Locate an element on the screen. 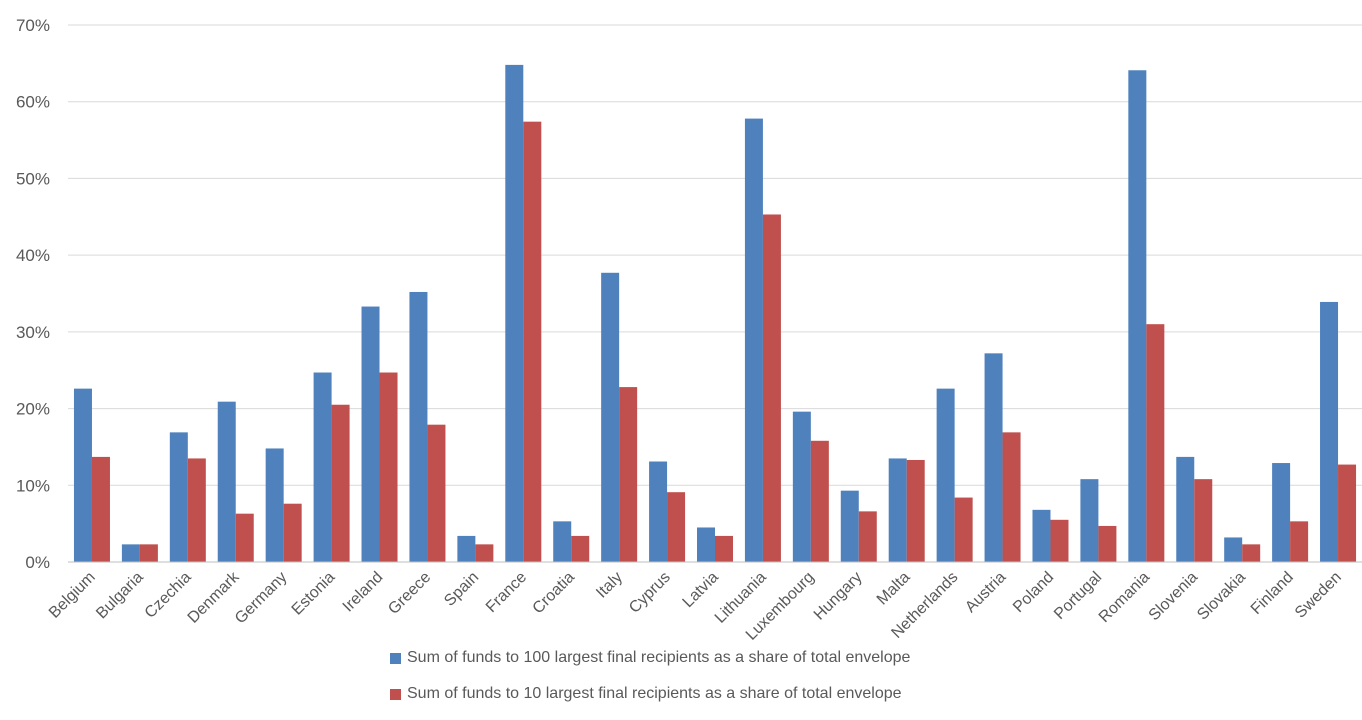 The image size is (1362, 720). bar-top100-bulgaria is located at coordinates (130, 553).